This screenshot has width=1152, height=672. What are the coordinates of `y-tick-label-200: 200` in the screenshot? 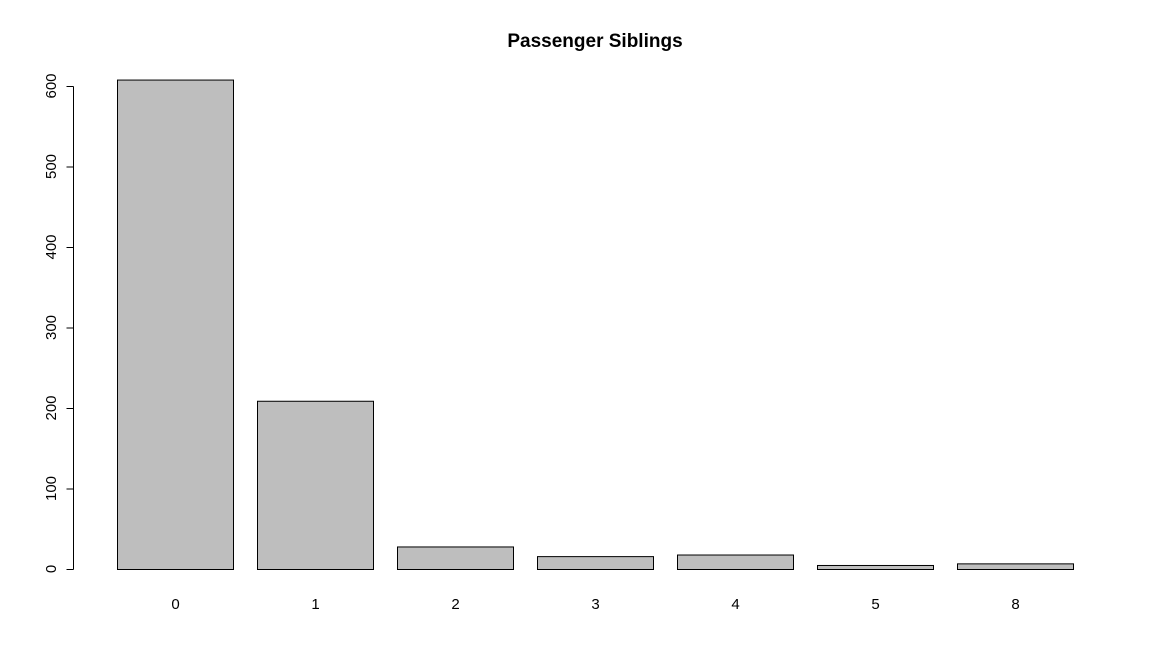 It's located at (51, 407).